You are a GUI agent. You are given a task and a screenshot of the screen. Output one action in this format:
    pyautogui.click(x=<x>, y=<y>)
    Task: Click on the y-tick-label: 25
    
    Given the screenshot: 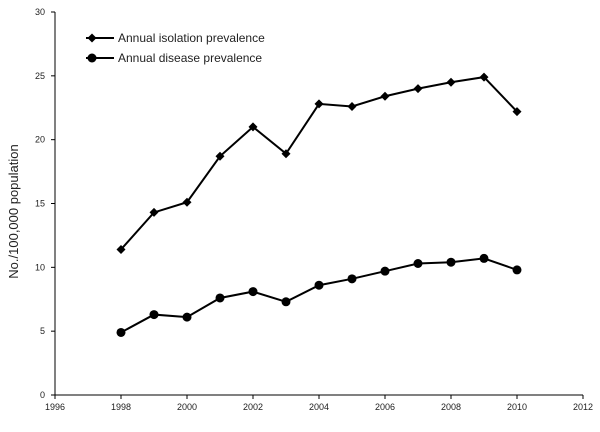 What is the action you would take?
    pyautogui.click(x=40, y=76)
    